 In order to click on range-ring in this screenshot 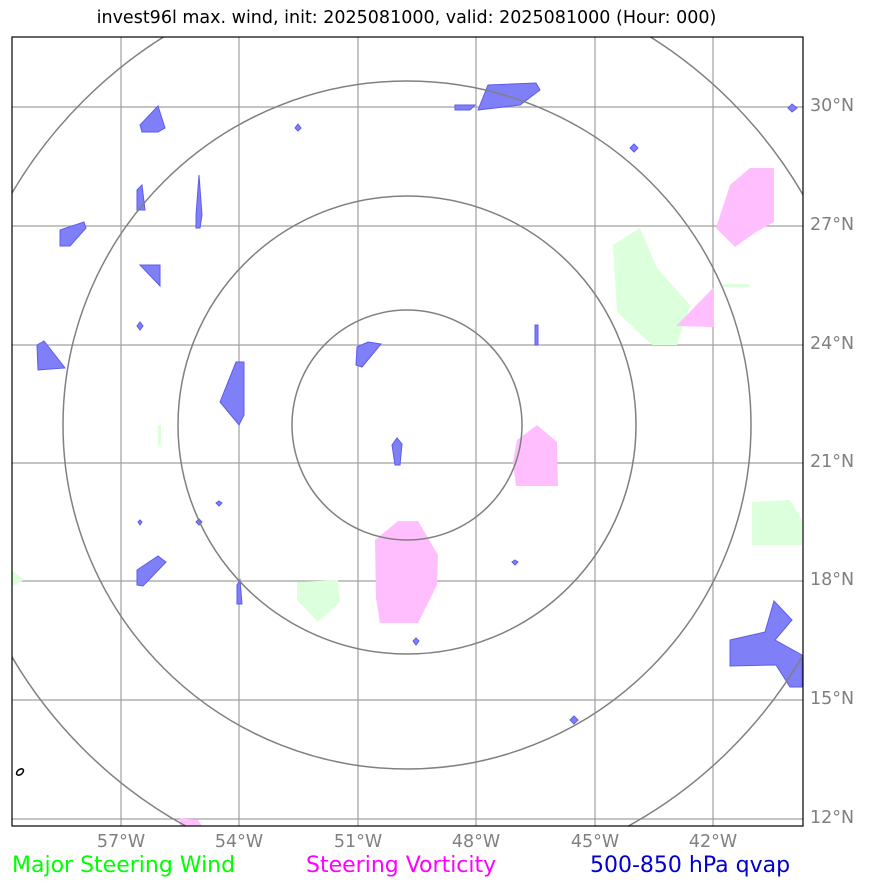, I will do `click(407, 425)`.